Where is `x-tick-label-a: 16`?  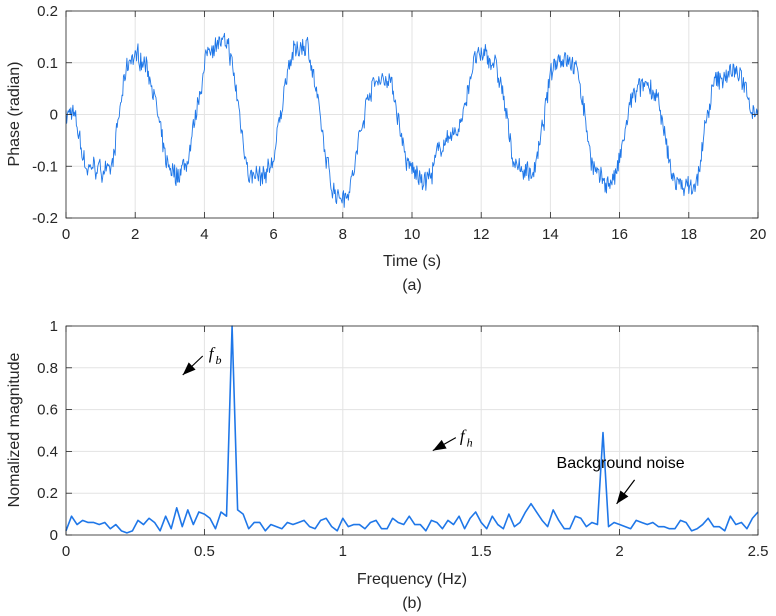 x-tick-label-a: 16 is located at coordinates (619, 234).